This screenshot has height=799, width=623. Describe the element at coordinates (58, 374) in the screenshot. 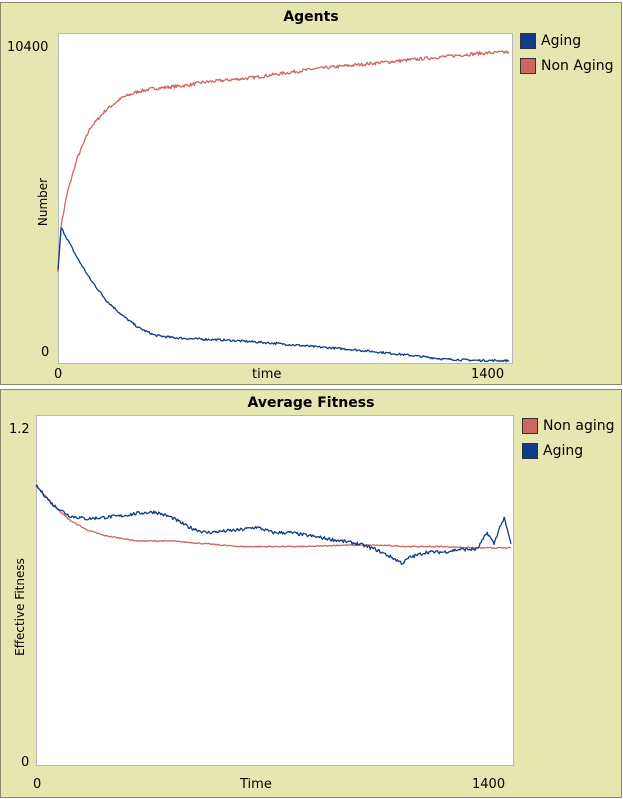

I see `agents-x-tick-min: 0` at that location.